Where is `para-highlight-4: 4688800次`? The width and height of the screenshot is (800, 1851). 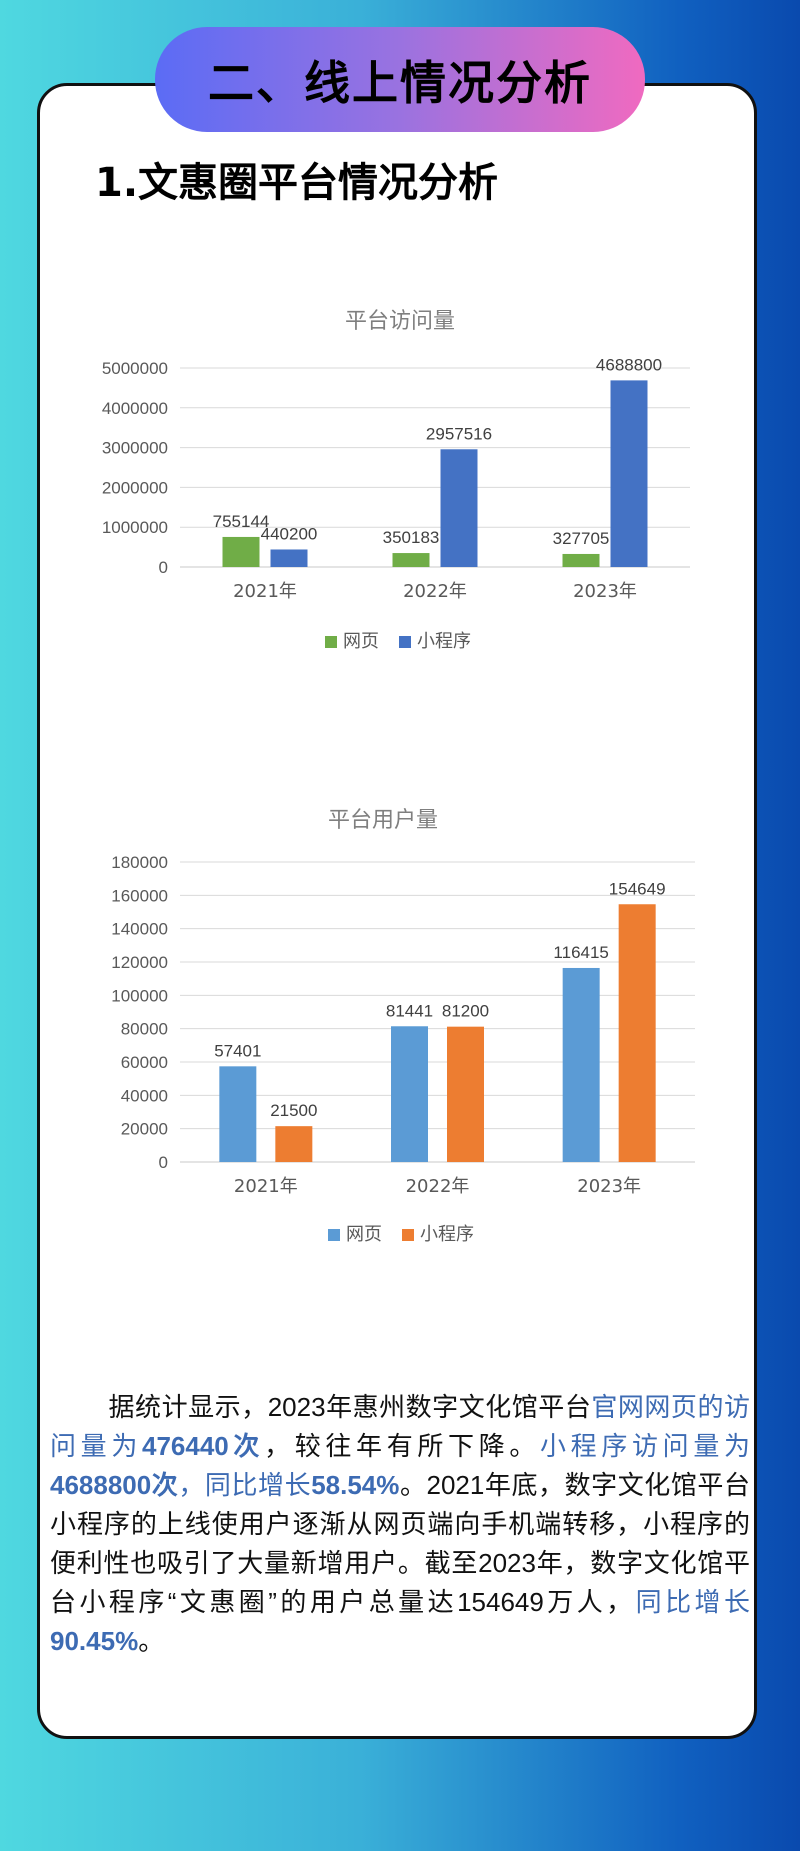
para-highlight-4: 4688800次 is located at coordinates (114, 1485).